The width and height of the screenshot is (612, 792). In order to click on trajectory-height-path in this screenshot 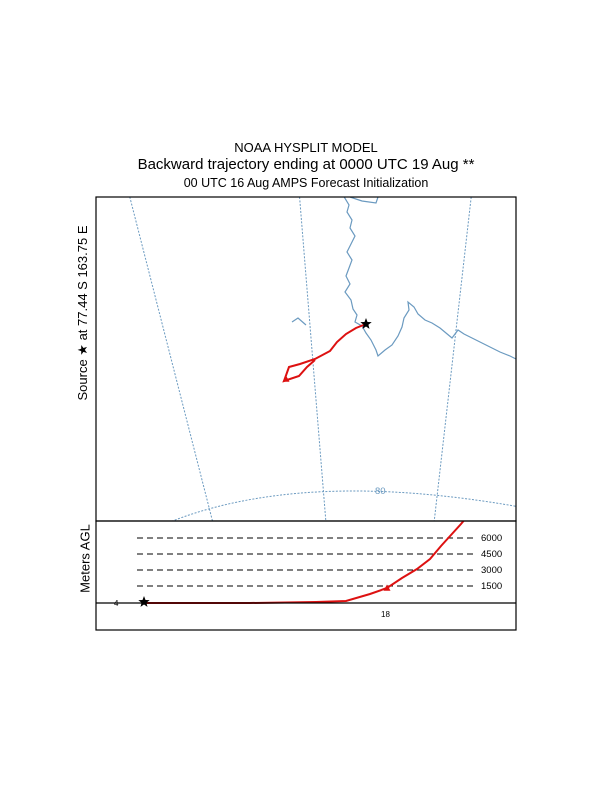, I will do `click(304, 562)`.